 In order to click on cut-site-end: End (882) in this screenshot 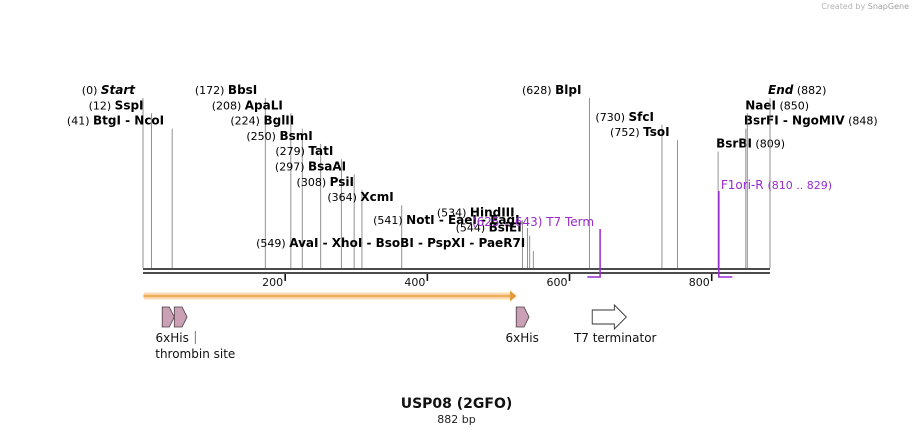, I will do `click(797, 90)`.